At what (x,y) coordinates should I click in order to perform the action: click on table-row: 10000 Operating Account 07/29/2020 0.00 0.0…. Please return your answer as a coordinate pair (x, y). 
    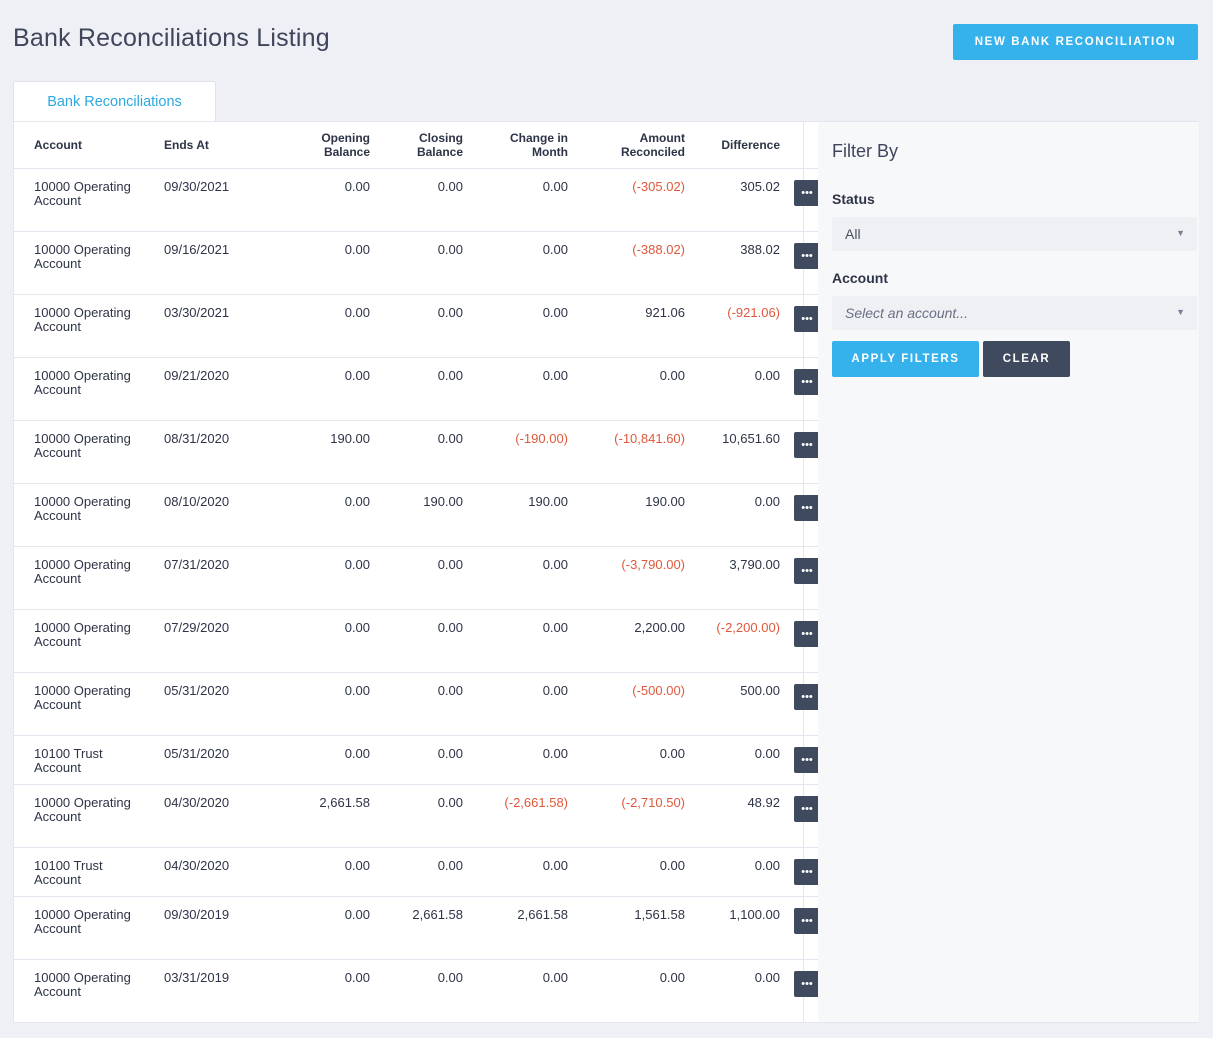
    Looking at the image, I should click on (418, 641).